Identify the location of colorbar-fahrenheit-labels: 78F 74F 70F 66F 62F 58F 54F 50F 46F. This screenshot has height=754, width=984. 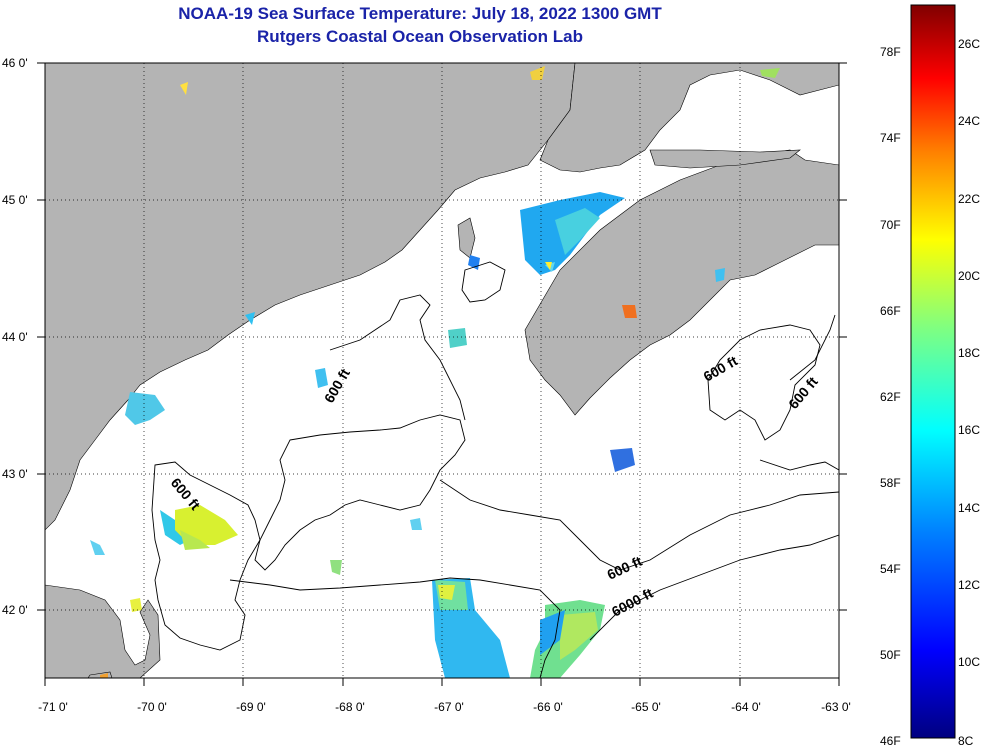
(890, 396).